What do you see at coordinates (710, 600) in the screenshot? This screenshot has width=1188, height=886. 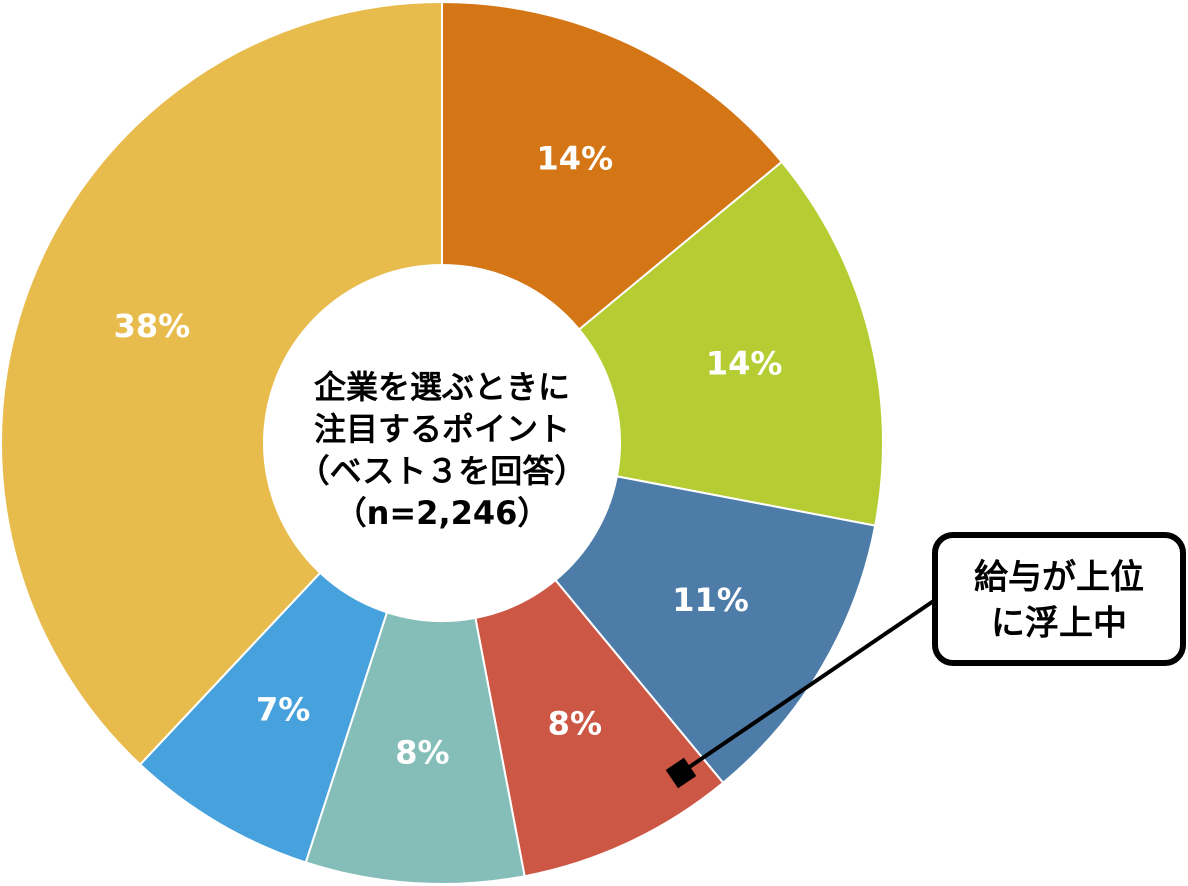 I see `data-label: 11%` at bounding box center [710, 600].